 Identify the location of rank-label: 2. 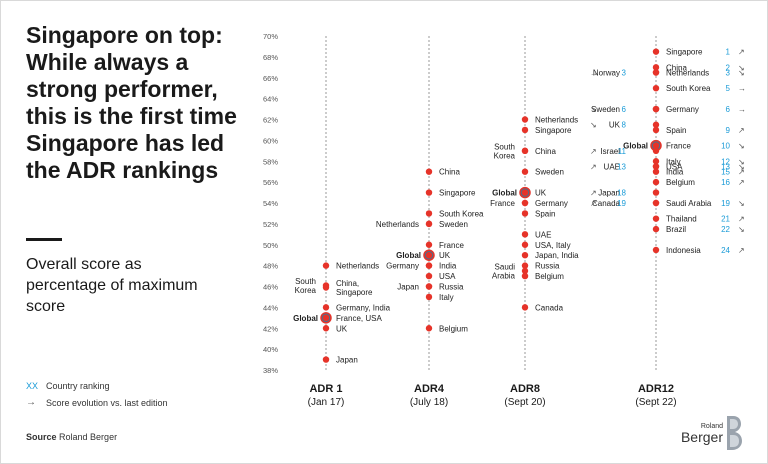
(728, 67).